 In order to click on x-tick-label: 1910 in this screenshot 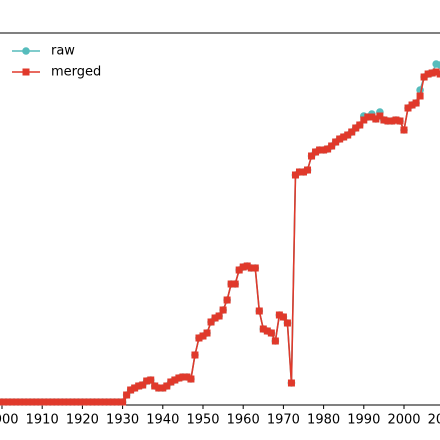, I will do `click(42, 420)`.